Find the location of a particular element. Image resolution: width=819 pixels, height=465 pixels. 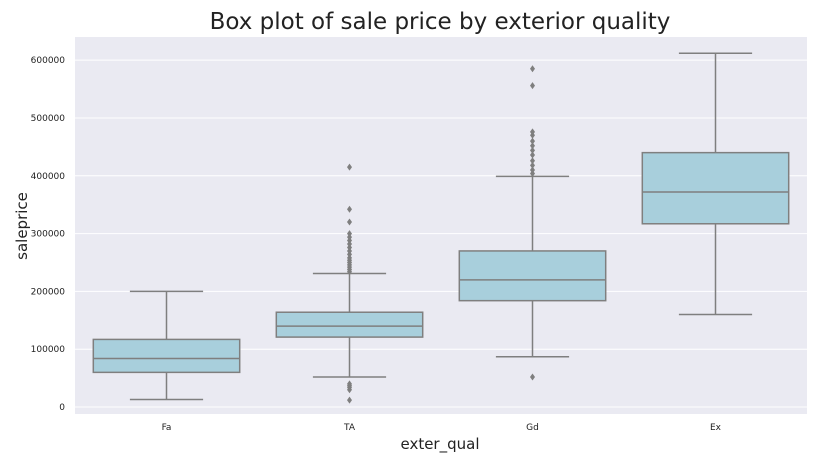

y-tick-label: 0 is located at coordinates (62, 408).